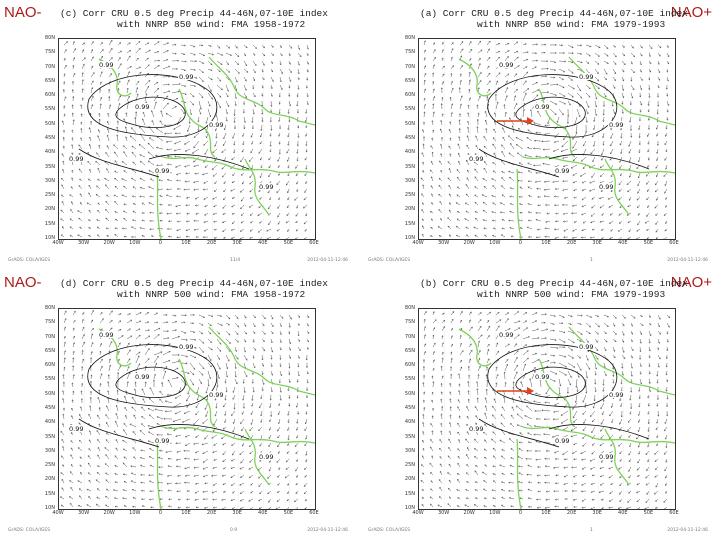 This screenshot has width=720, height=540. What do you see at coordinates (183, 294) in the screenshot?
I see `panel-title-line2: with NNRP 500 wind: FMA 1958-1972` at bounding box center [183, 294].